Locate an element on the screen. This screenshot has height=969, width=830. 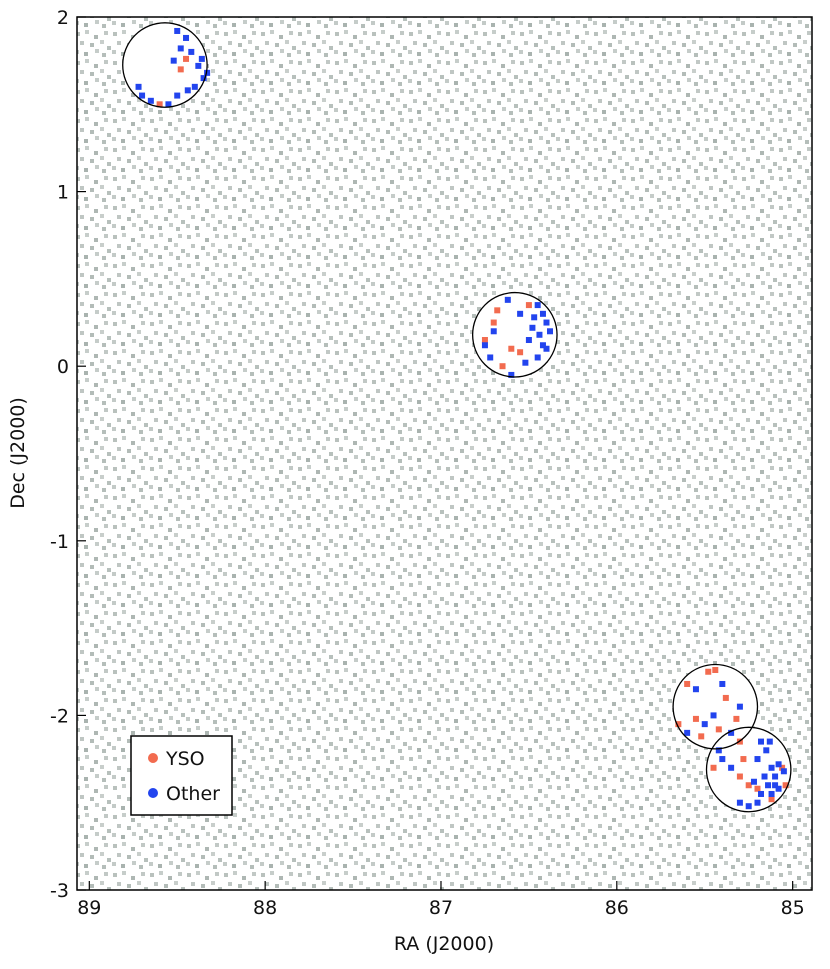
x-tick-label: 89 is located at coordinates (89, 908).